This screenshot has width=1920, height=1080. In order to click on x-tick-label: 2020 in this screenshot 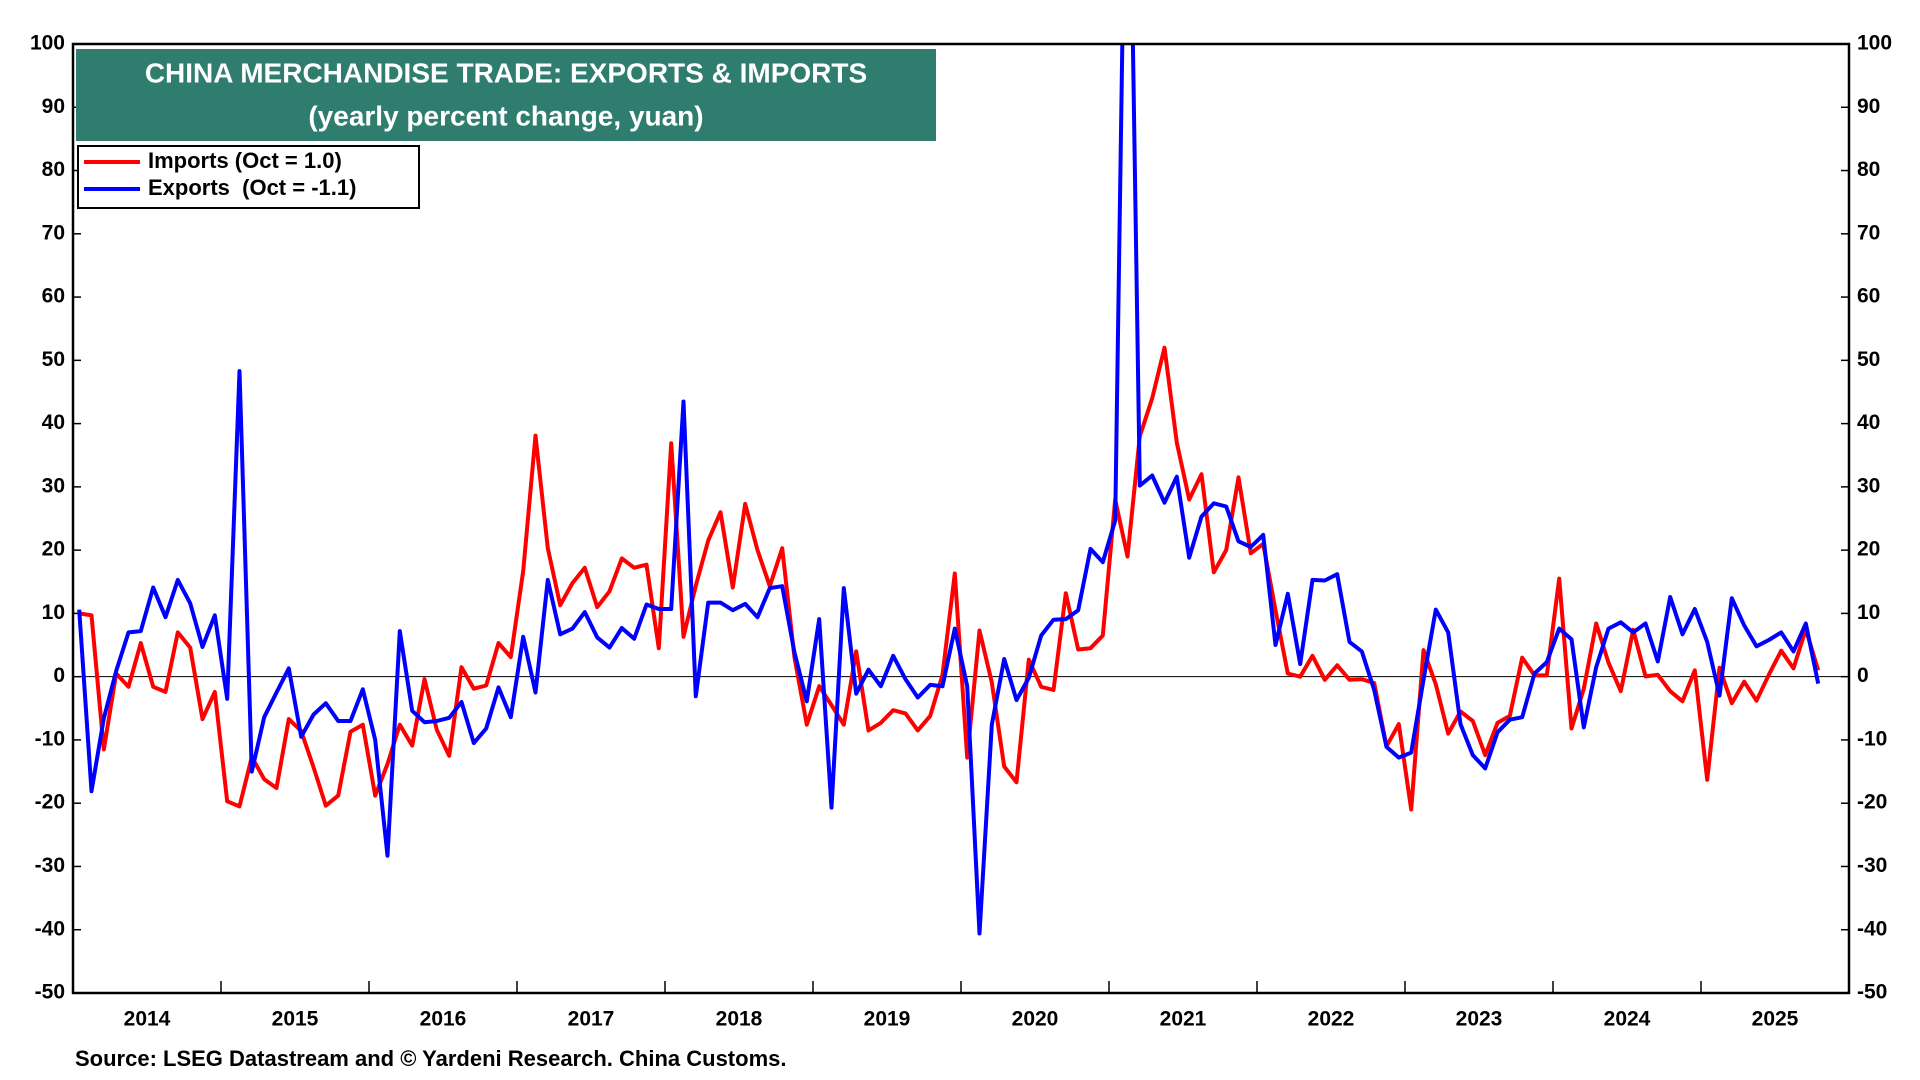, I will do `click(1035, 1019)`.